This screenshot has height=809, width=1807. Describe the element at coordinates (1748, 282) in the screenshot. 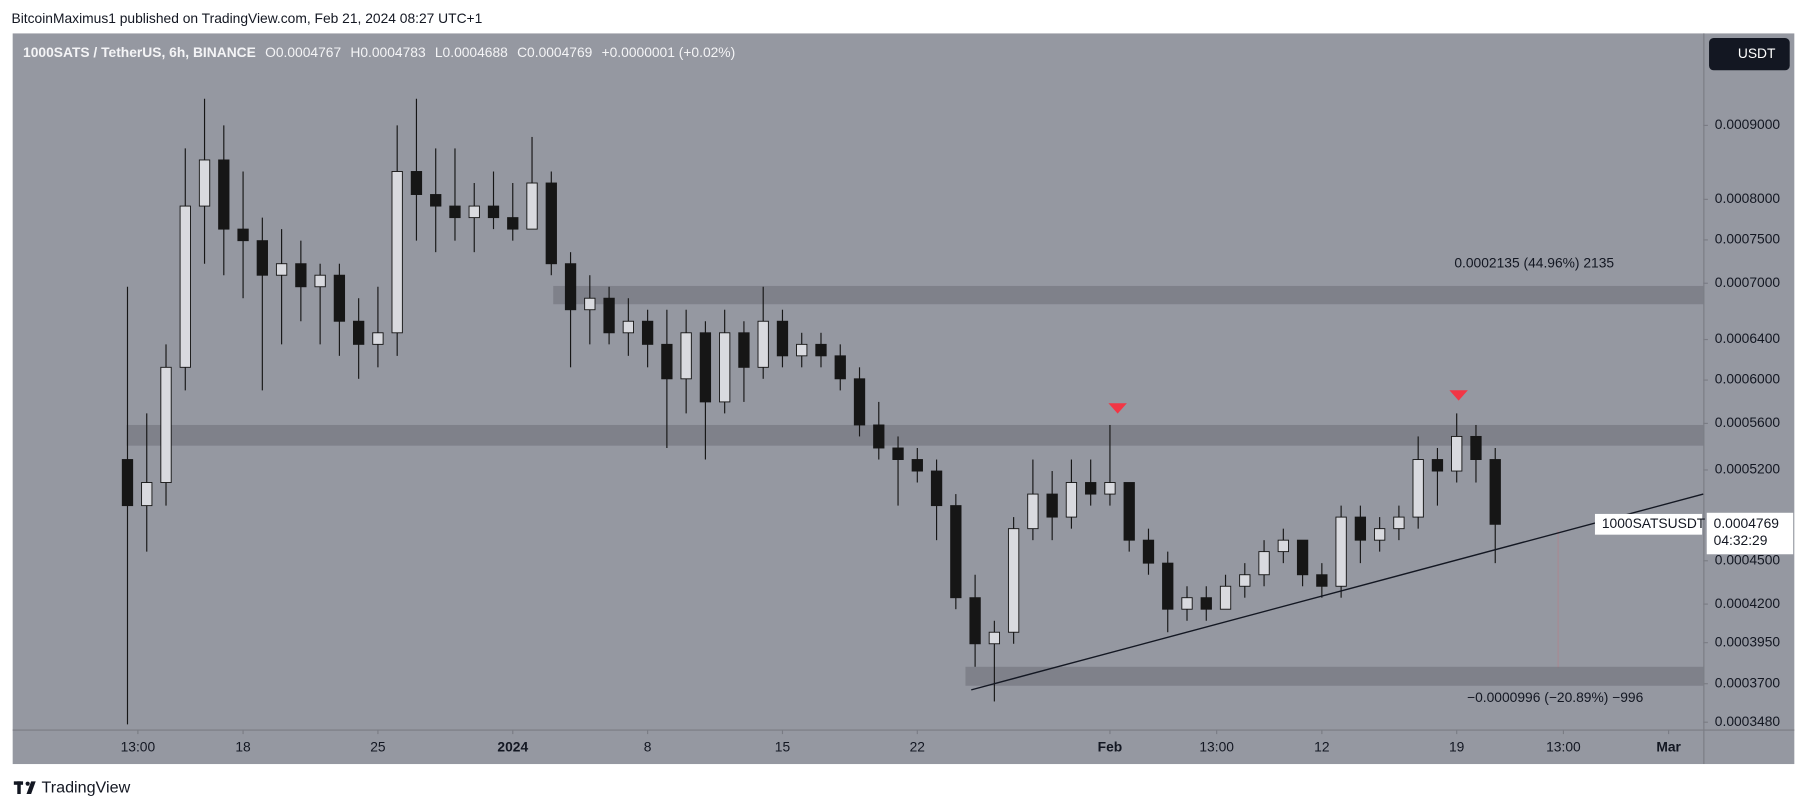

I see `y-tick-label: 0.0007000` at that location.